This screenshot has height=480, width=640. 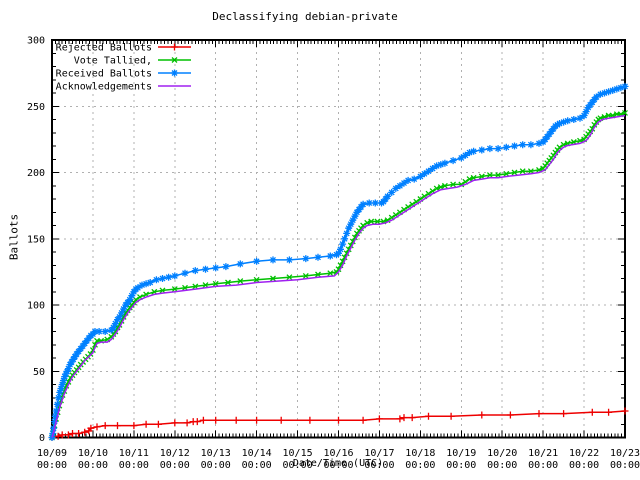 What do you see at coordinates (257, 453) in the screenshot?
I see `svg-text: 10/14` at bounding box center [257, 453].